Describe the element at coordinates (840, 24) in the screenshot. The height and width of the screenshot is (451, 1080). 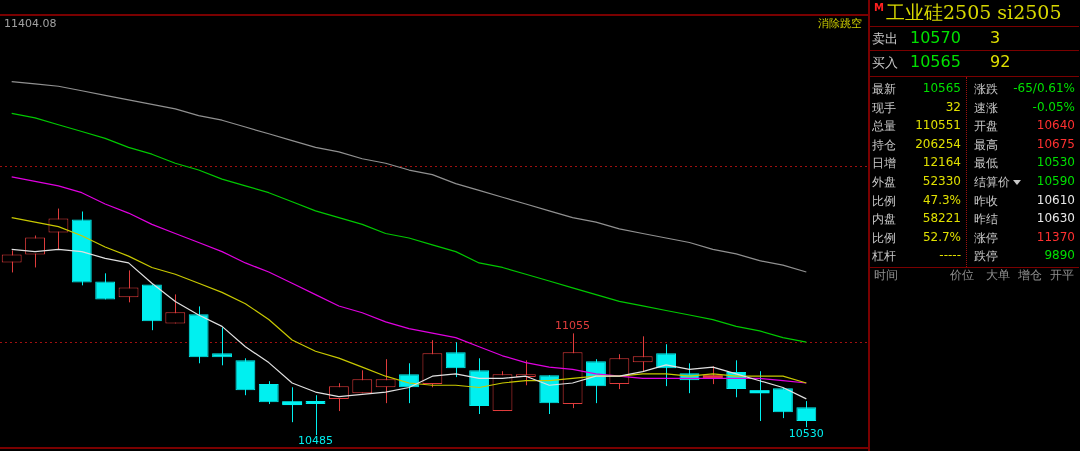
I see `text: 消除跳空` at that location.